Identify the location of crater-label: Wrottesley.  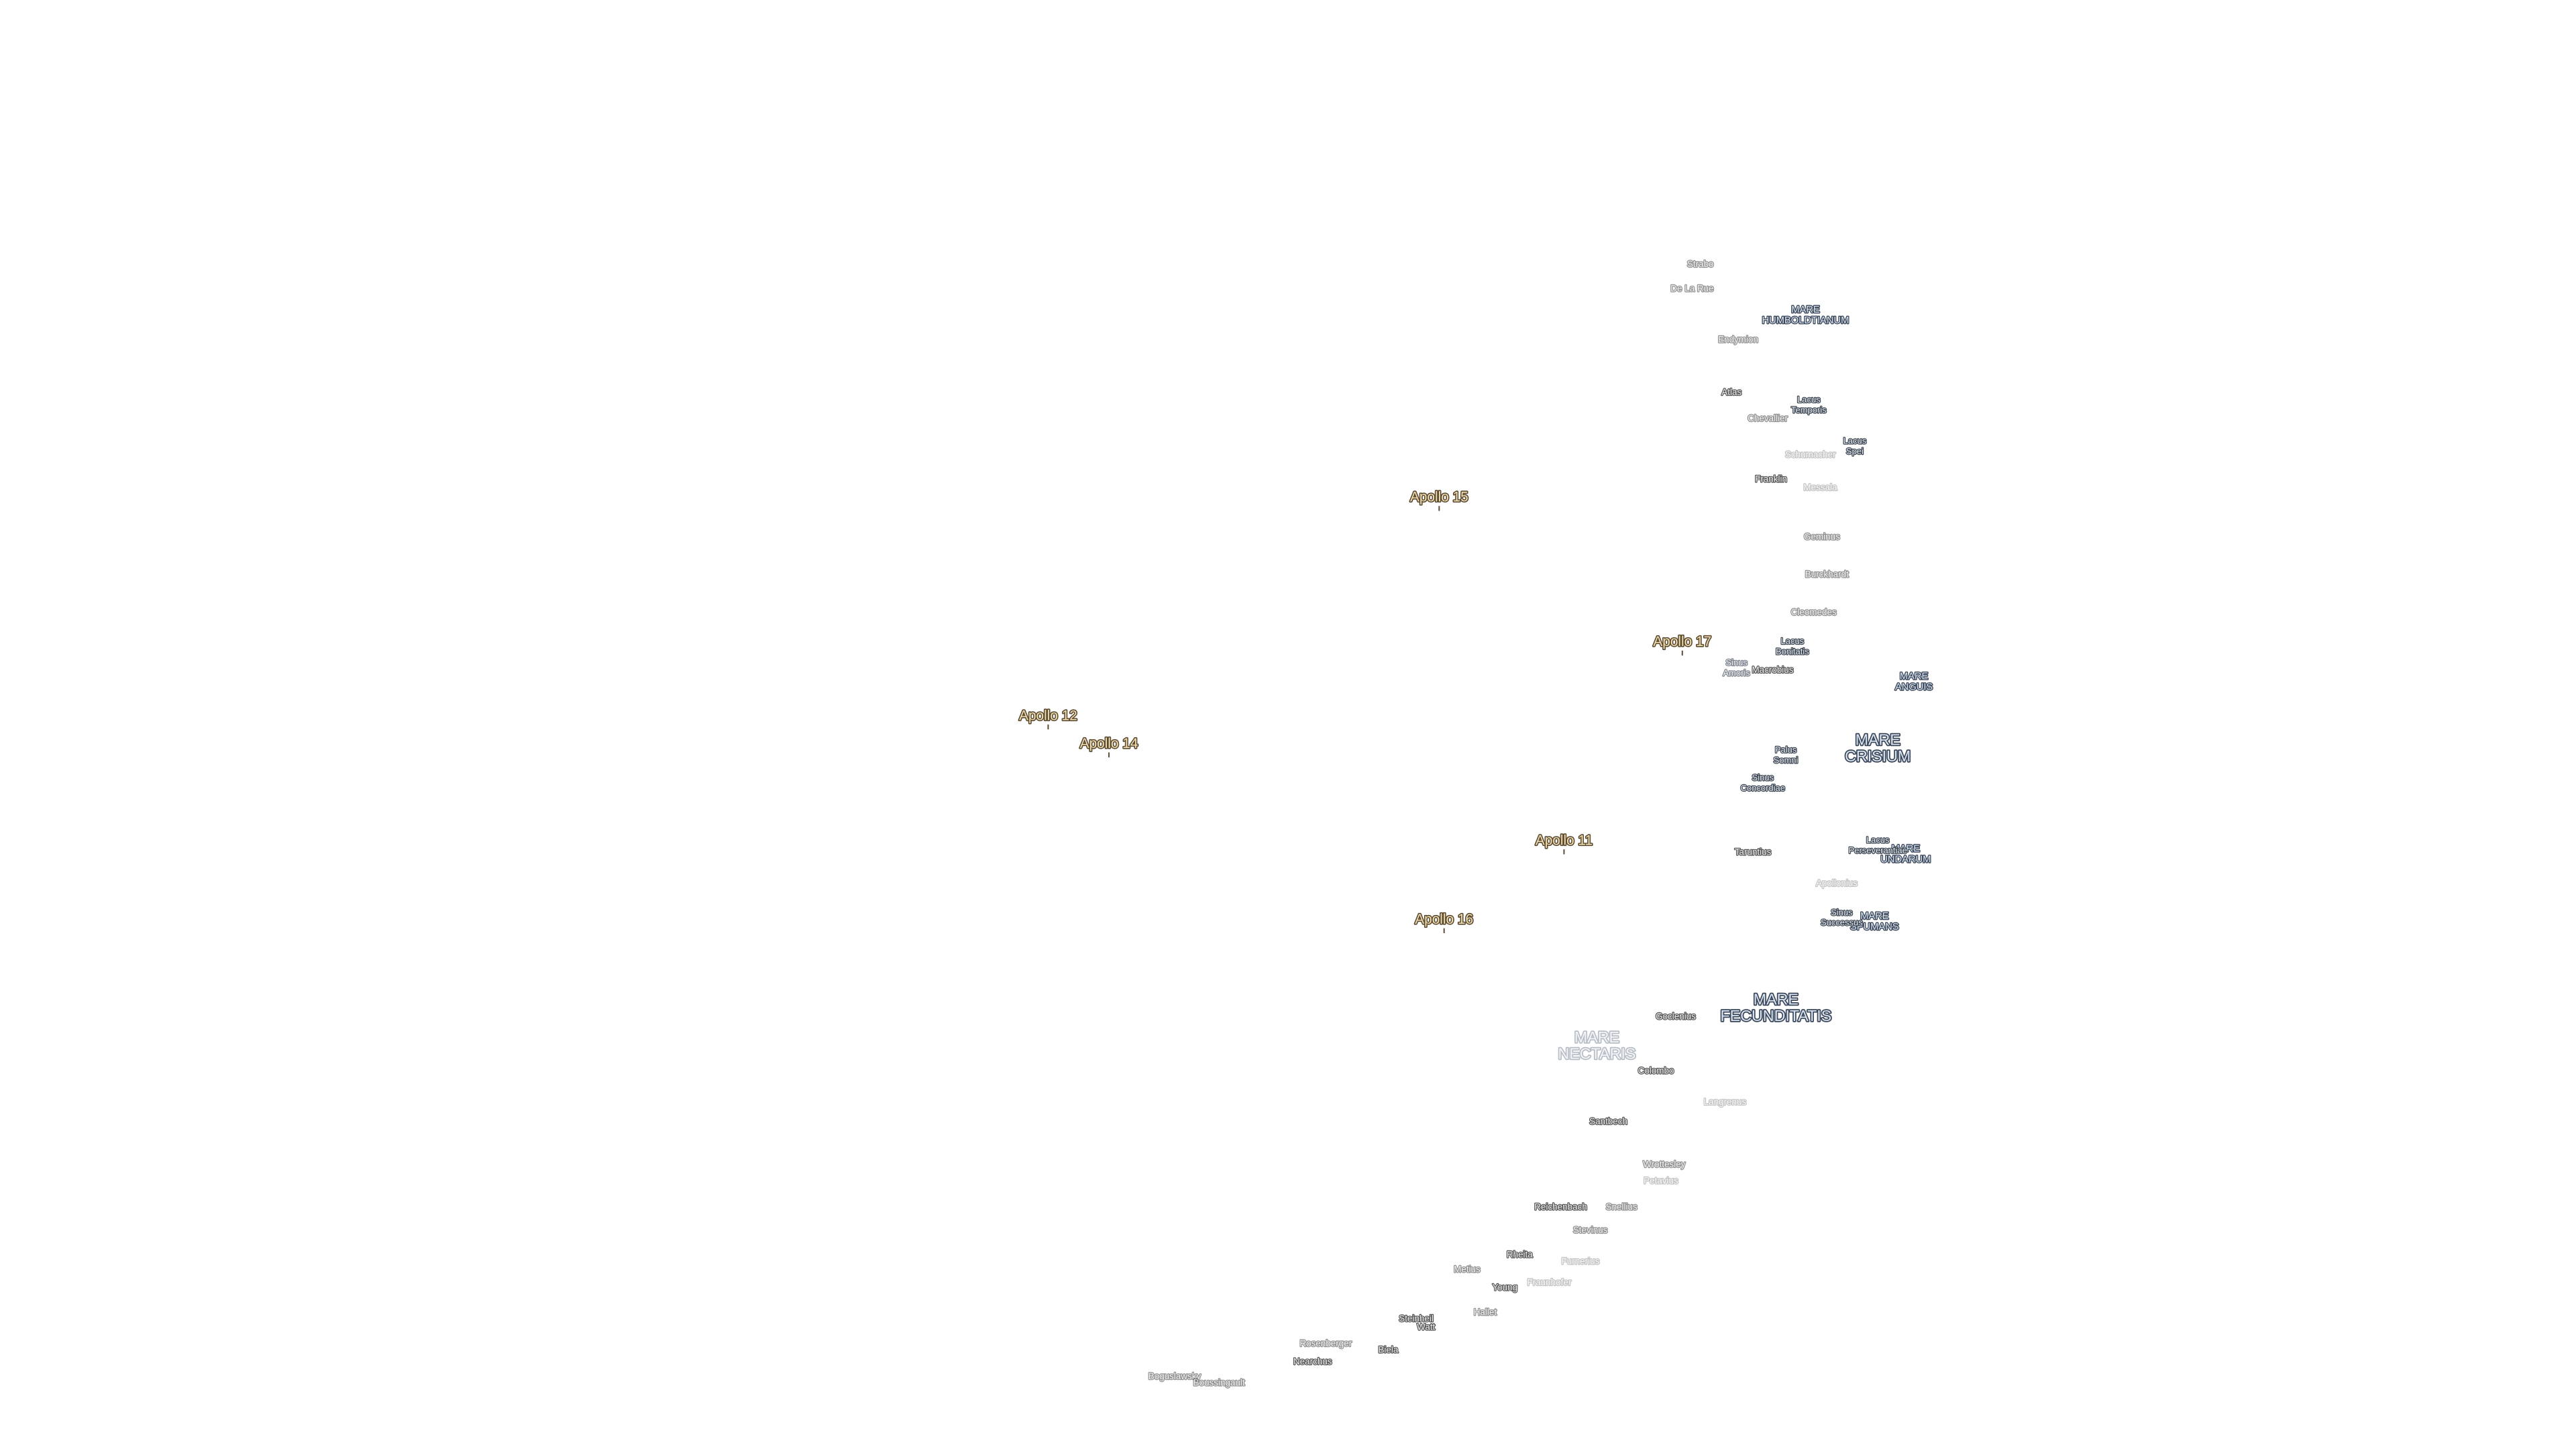
(1664, 1164).